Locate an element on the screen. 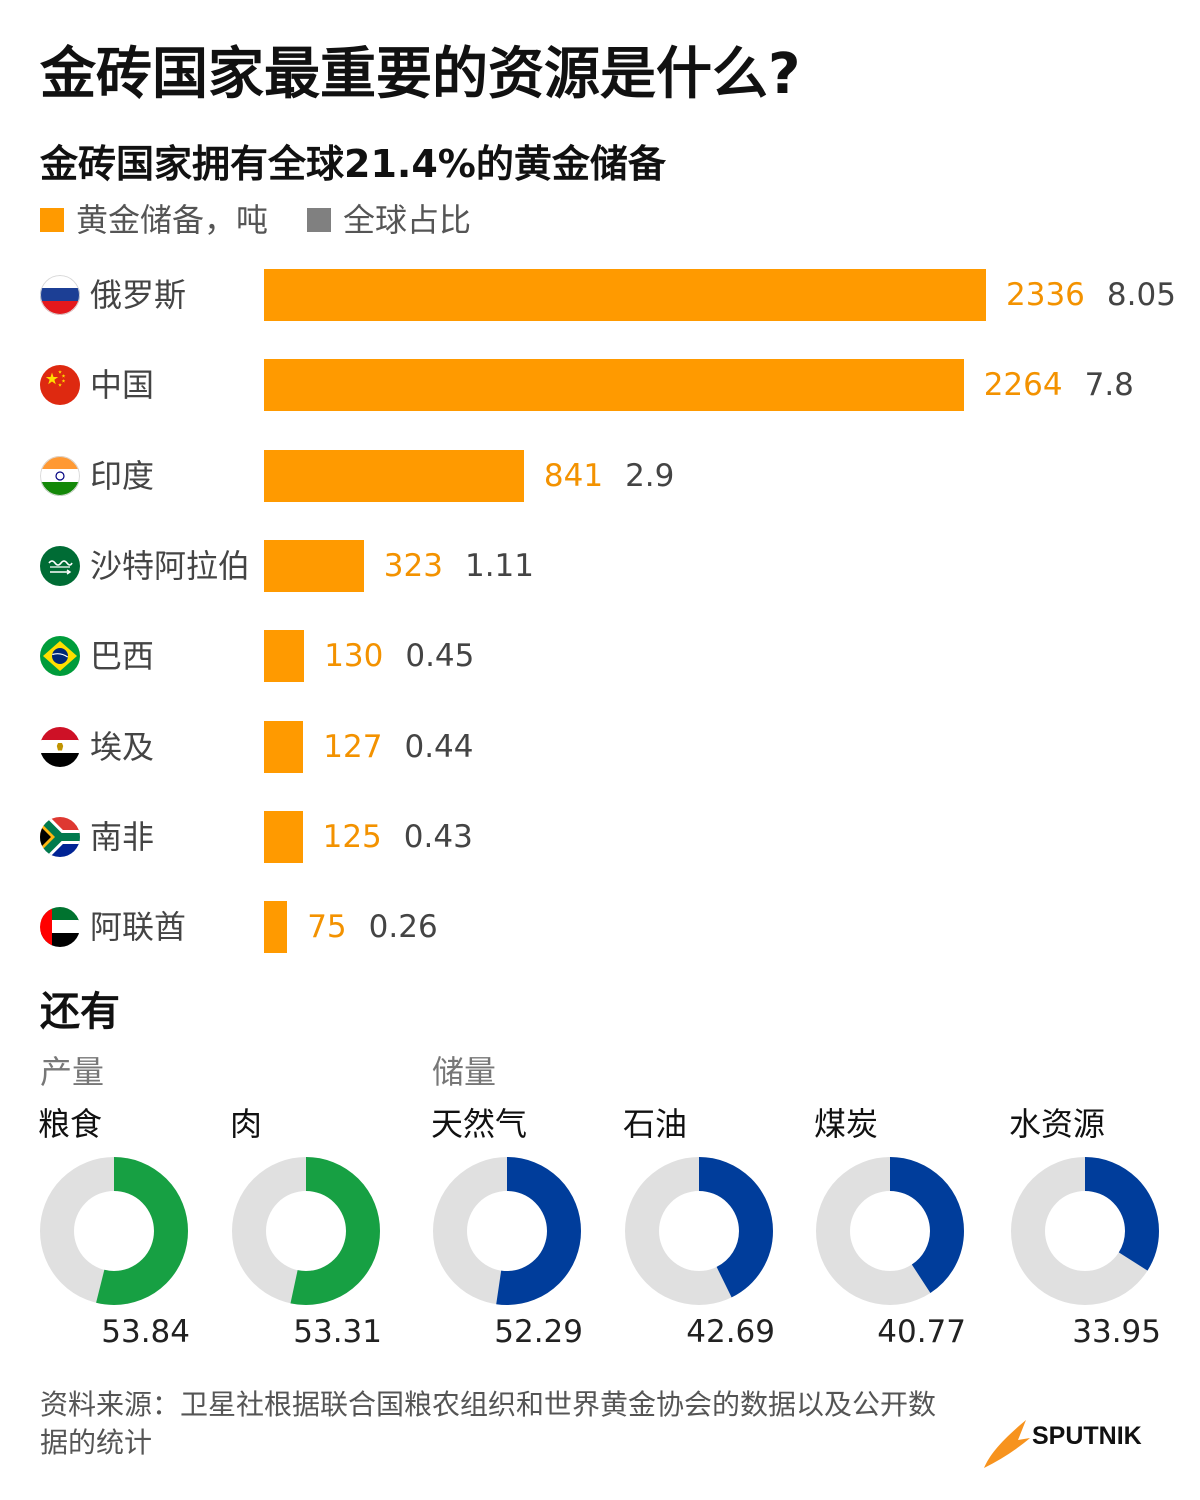  sputnik-logo: SPUTNIK is located at coordinates (1063, 1444).